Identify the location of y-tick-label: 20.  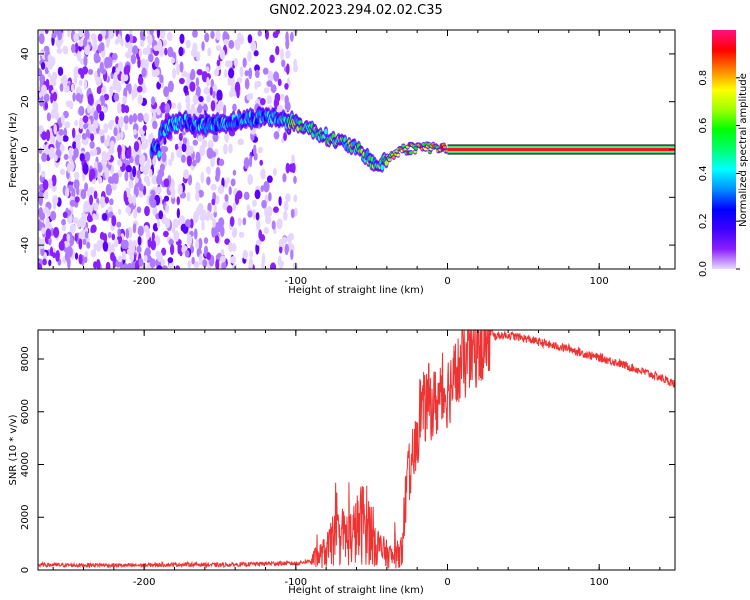
(25, 101).